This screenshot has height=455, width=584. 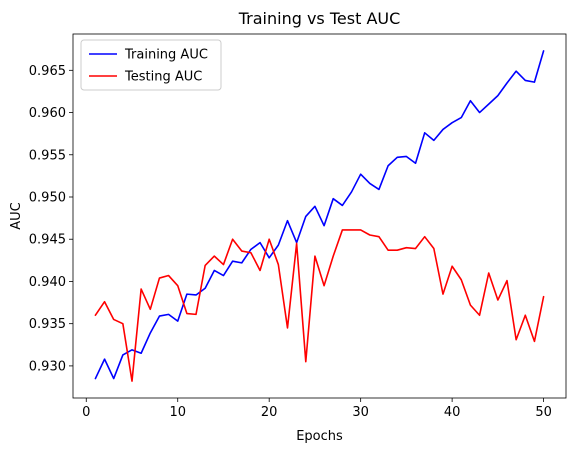 What do you see at coordinates (86, 412) in the screenshot?
I see `x-tick-label: 0` at bounding box center [86, 412].